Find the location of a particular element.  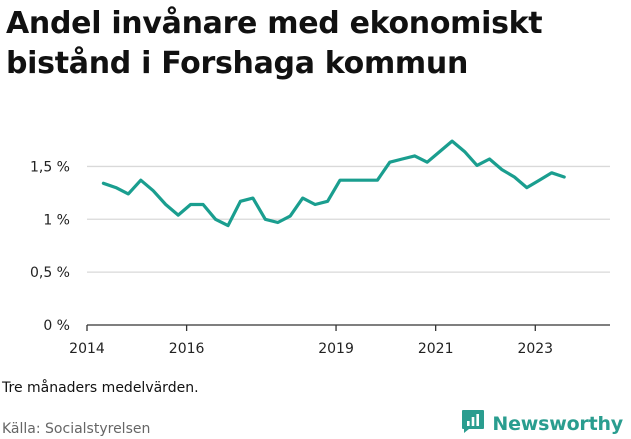

y-tick-label: 1,5 % is located at coordinates (50, 167).